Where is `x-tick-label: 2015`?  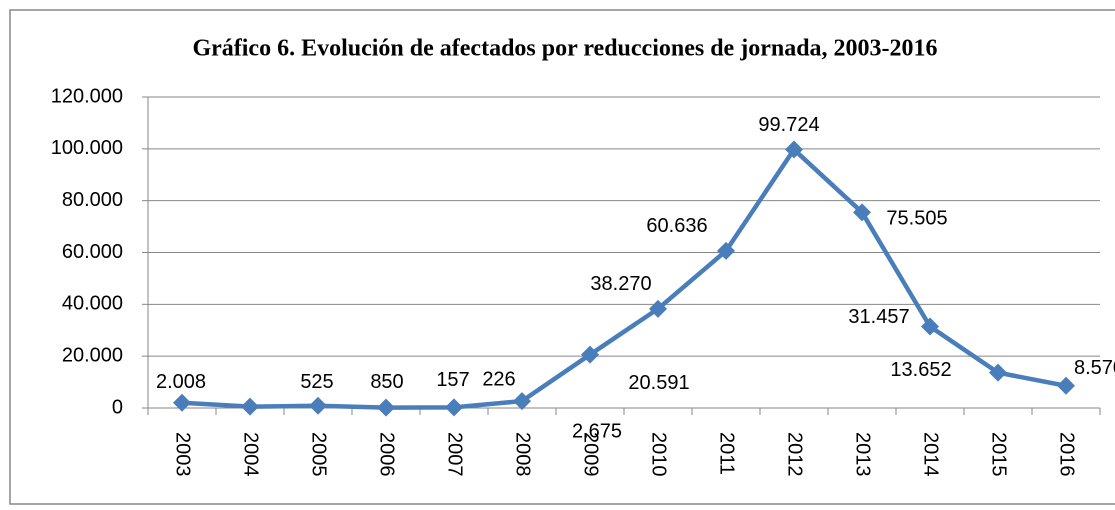 x-tick-label: 2015 is located at coordinates (999, 454).